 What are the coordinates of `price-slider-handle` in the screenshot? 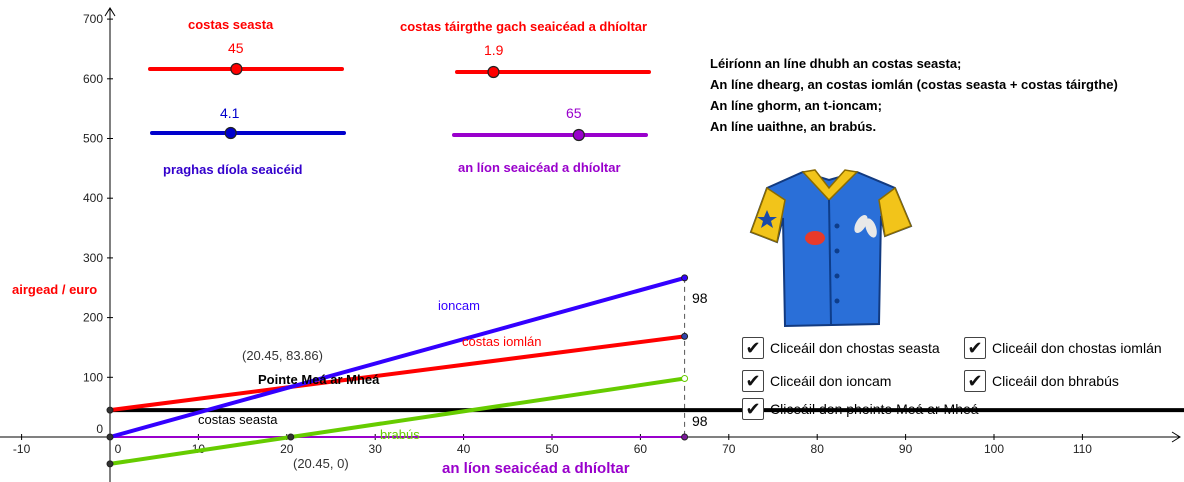 It's located at (230, 133).